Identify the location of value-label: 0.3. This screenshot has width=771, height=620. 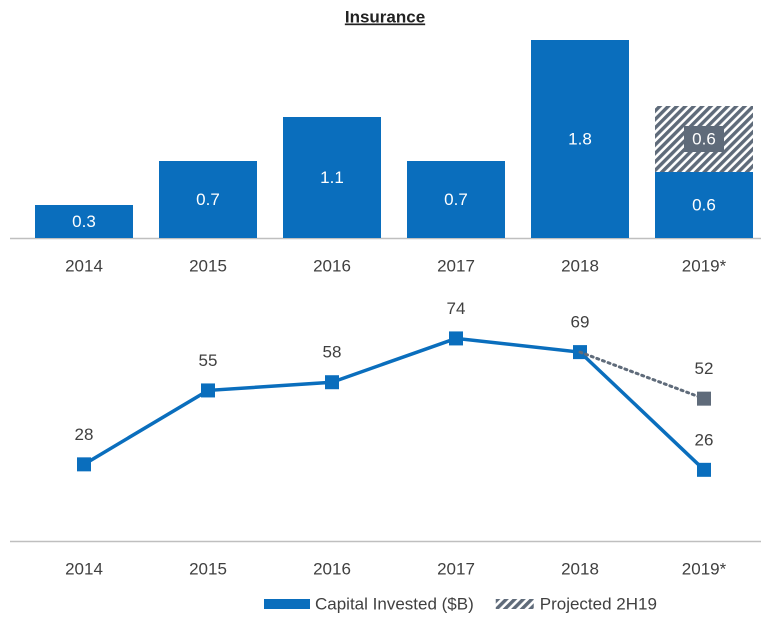
(84, 221).